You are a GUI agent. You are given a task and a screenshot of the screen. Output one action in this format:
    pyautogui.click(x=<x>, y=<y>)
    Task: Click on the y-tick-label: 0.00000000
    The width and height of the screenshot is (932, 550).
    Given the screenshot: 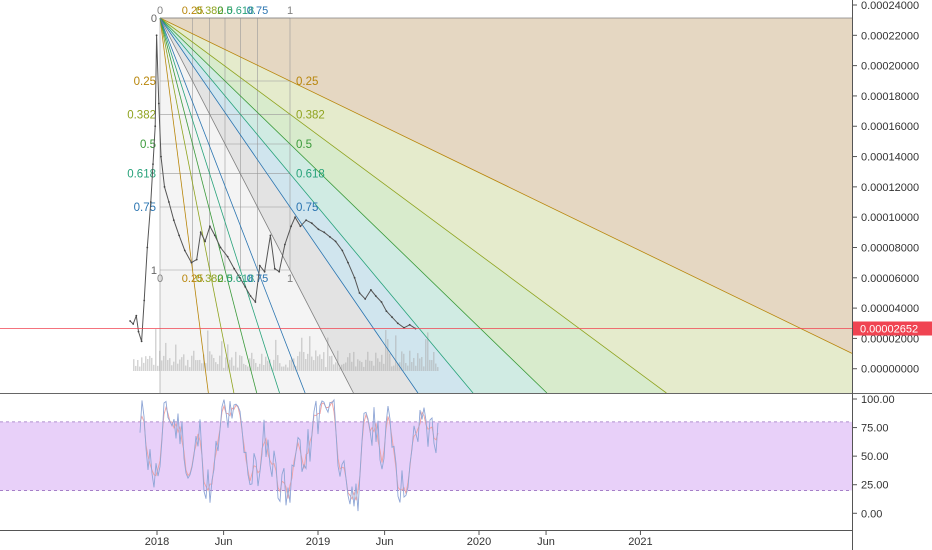 What is the action you would take?
    pyautogui.click(x=890, y=370)
    